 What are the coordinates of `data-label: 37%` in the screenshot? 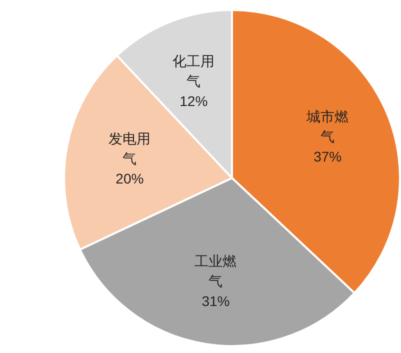 It's located at (328, 156).